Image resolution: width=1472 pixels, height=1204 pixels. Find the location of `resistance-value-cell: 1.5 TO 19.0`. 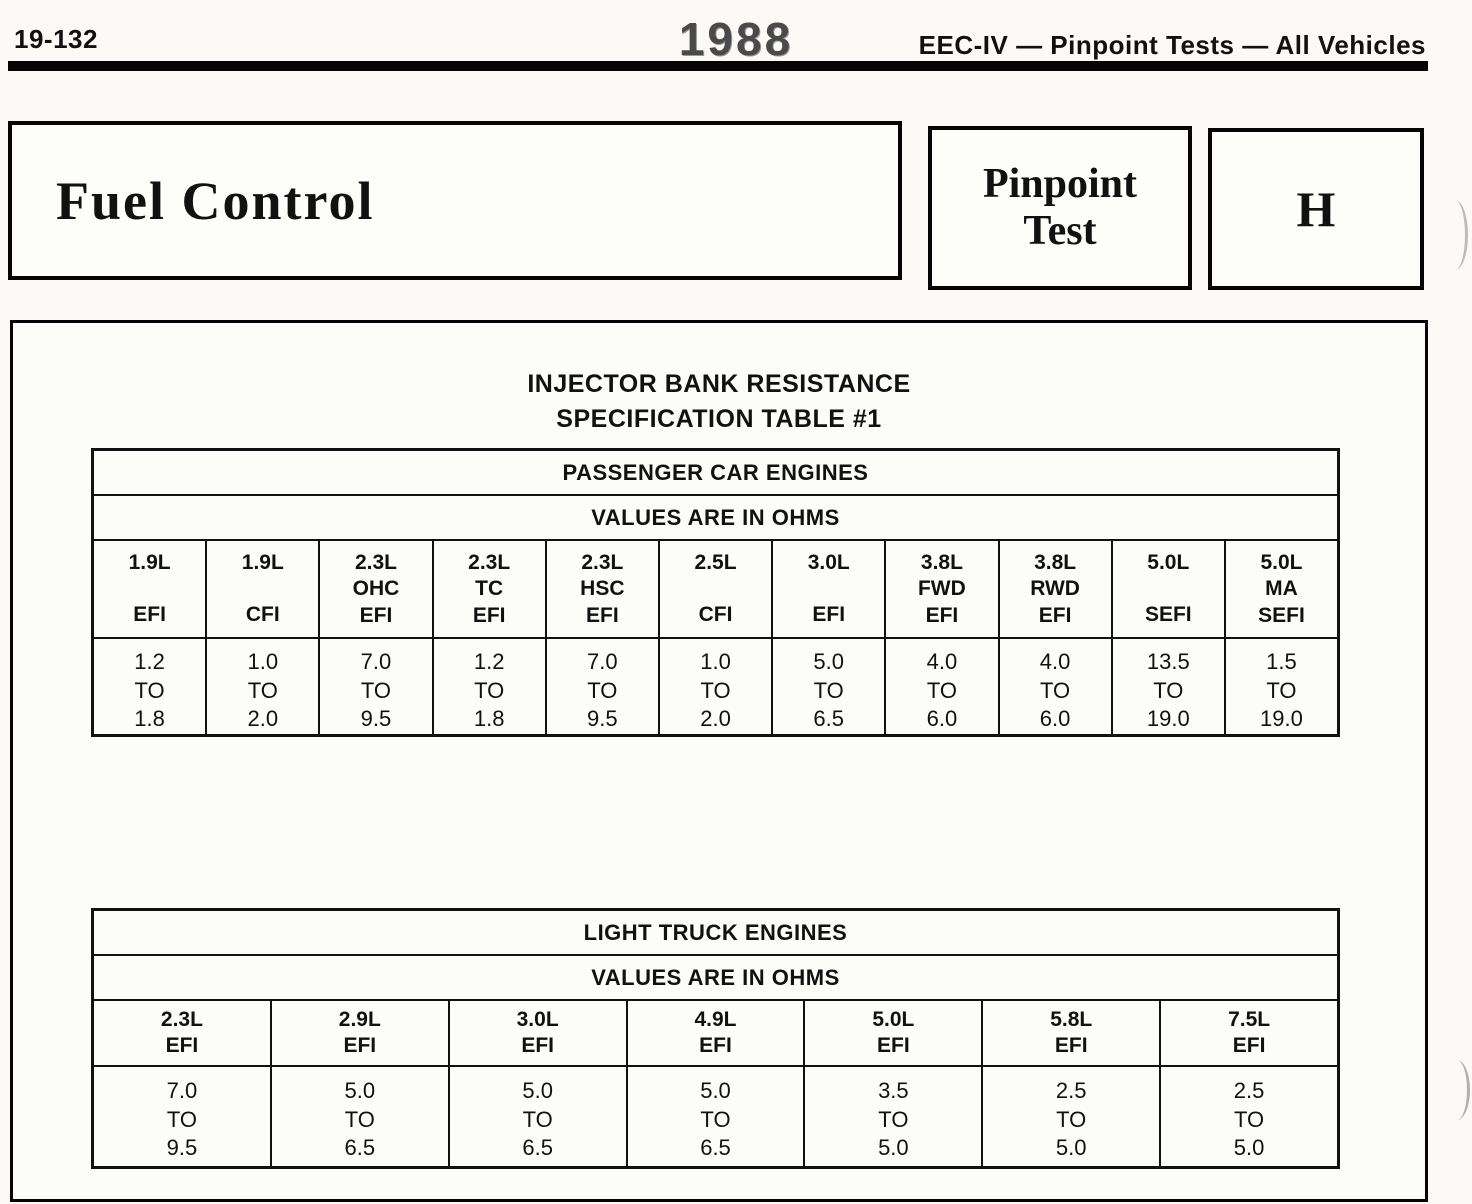

resistance-value-cell: 1.5 TO 19.0 is located at coordinates (1280, 686).